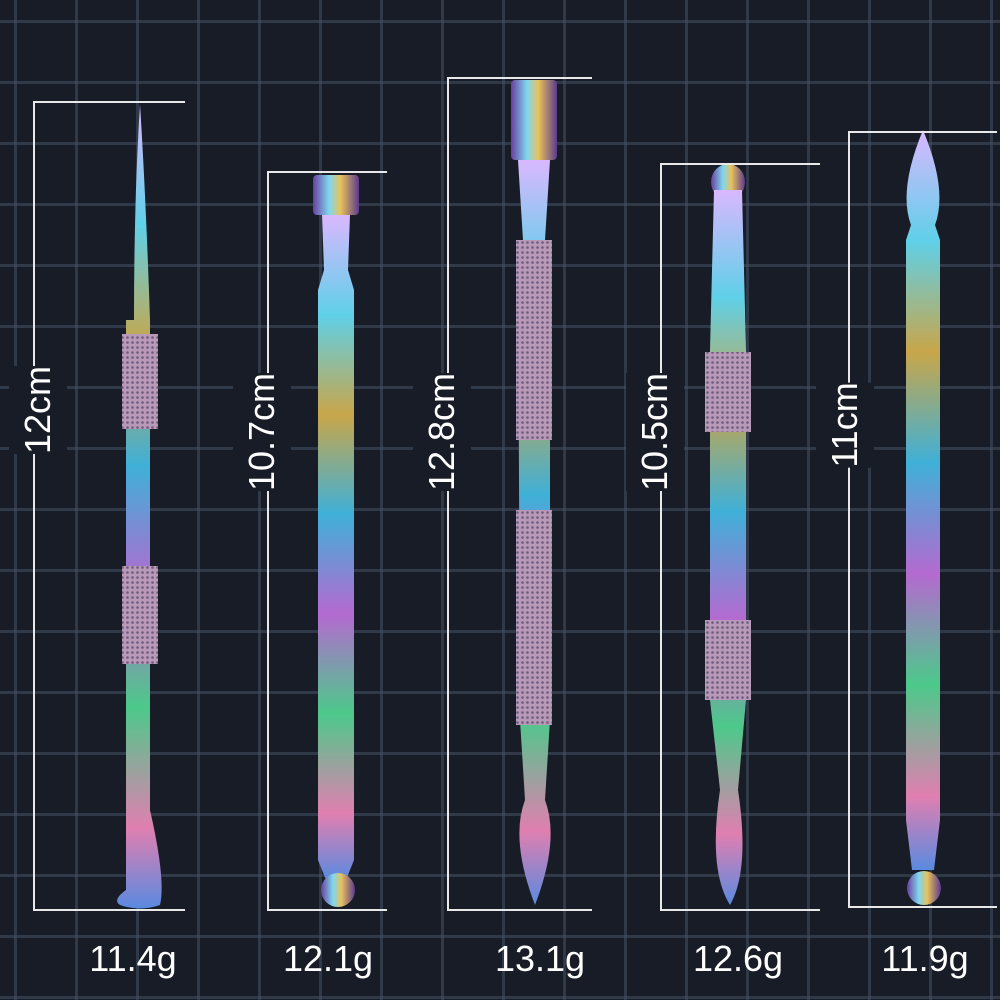  Describe the element at coordinates (328, 958) in the screenshot. I see `weight-label-2: 12.1g` at that location.